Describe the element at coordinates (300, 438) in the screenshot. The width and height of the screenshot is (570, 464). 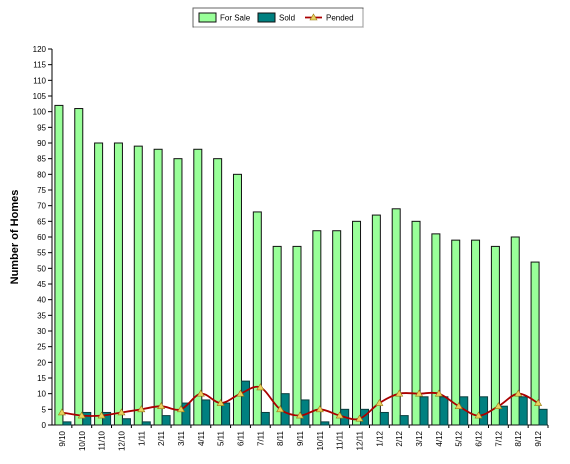
I see `x-tick-label: 9/11` at that location.